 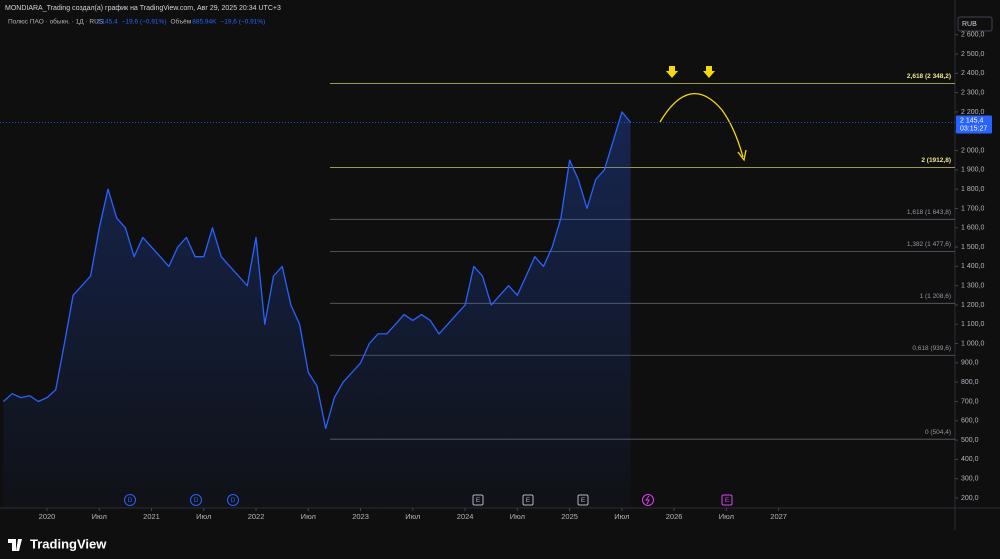 I want to click on y-tick-label: 1 200,0, so click(x=972, y=305).